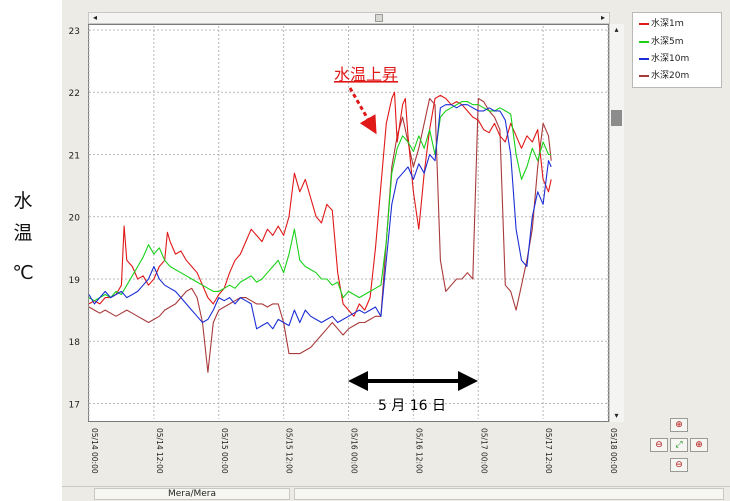 This screenshot has width=730, height=501. What do you see at coordinates (23, 233) in the screenshot?
I see `y-axis-label-char: 温` at bounding box center [23, 233].